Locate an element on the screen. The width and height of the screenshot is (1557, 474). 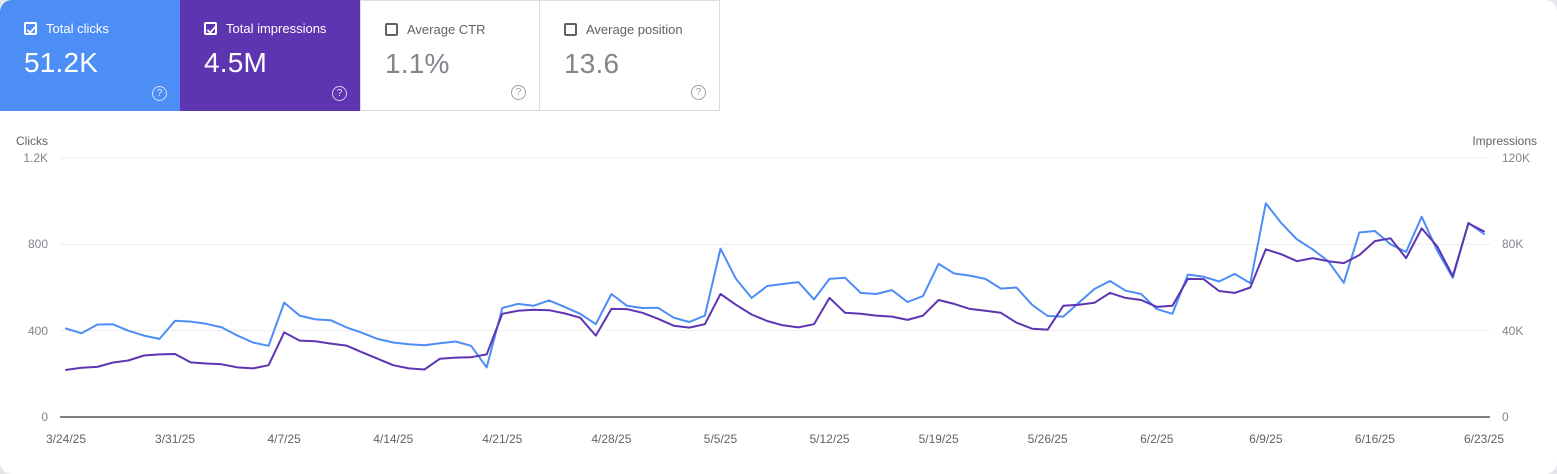
x-axis-tick-label: 5/26/25 is located at coordinates (1047, 439).